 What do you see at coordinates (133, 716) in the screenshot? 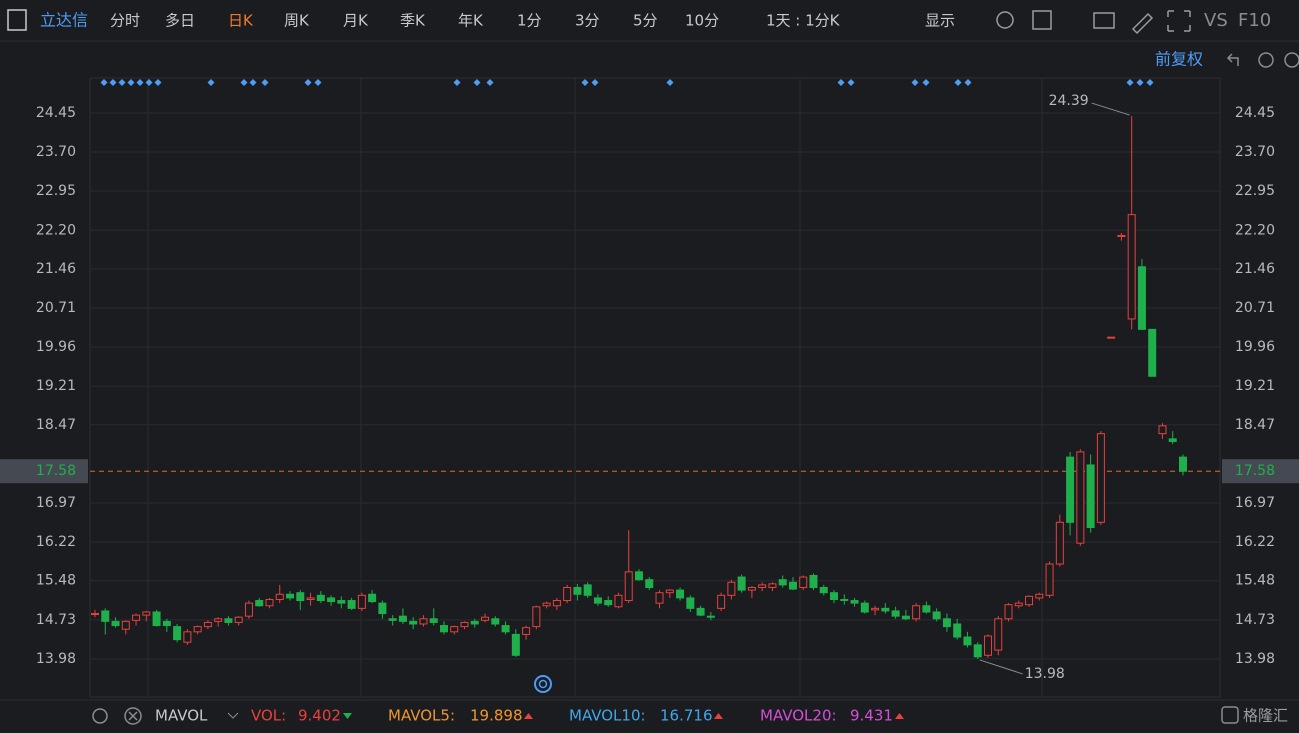
I see `indicator-close` at bounding box center [133, 716].